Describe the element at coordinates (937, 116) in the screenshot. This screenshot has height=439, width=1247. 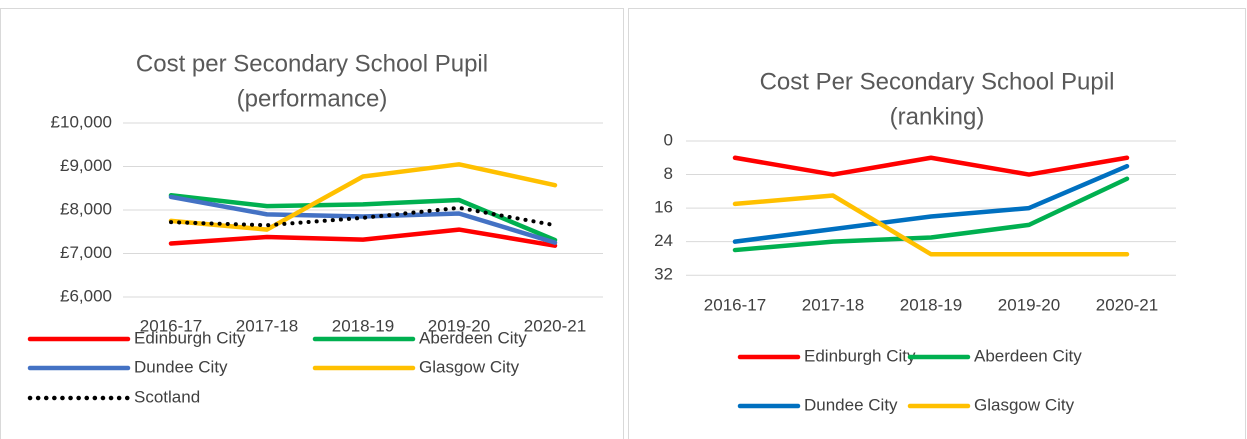
I see `chart-title: (ranking)` at that location.